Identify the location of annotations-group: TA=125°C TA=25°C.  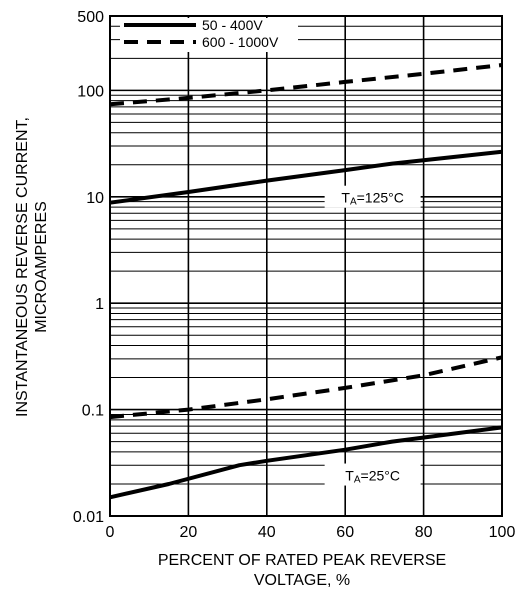
(372, 335).